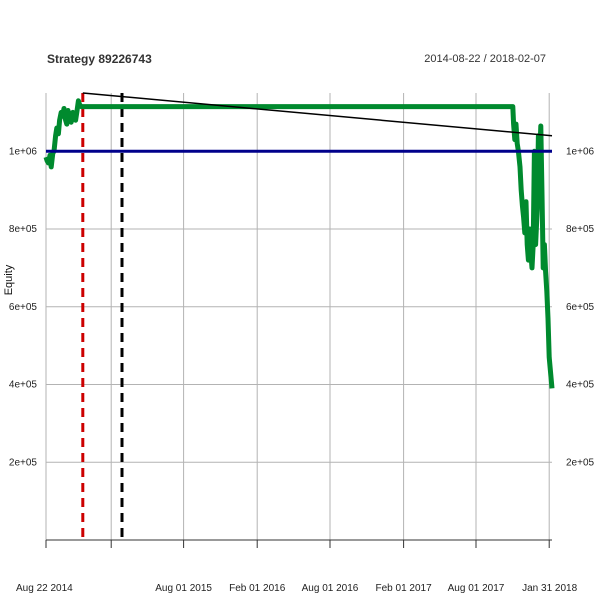 Image resolution: width=600 pixels, height=600 pixels. Describe the element at coordinates (257, 588) in the screenshot. I see `x-tick-label: Feb 01 2016` at that location.